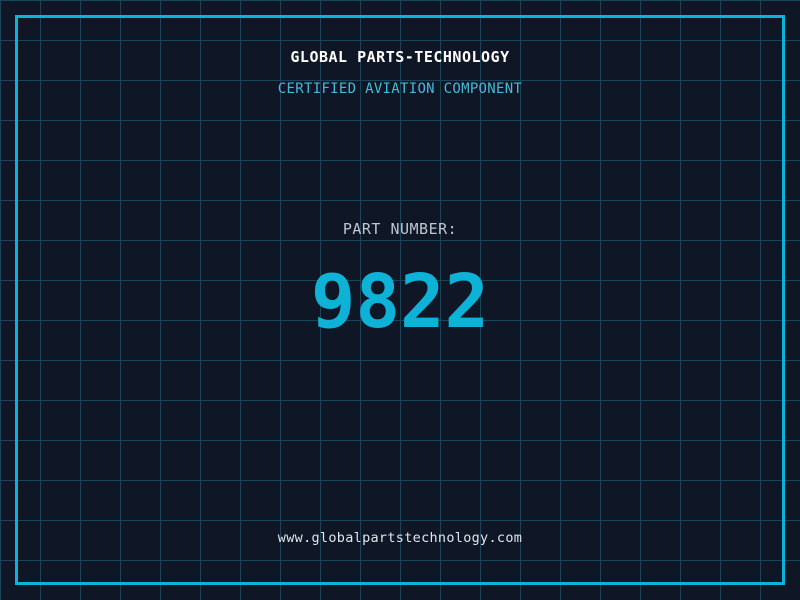 The width and height of the screenshot is (800, 600). What do you see at coordinates (400, 538) in the screenshot?
I see `website-url: www.globalpartstechnology.com` at bounding box center [400, 538].